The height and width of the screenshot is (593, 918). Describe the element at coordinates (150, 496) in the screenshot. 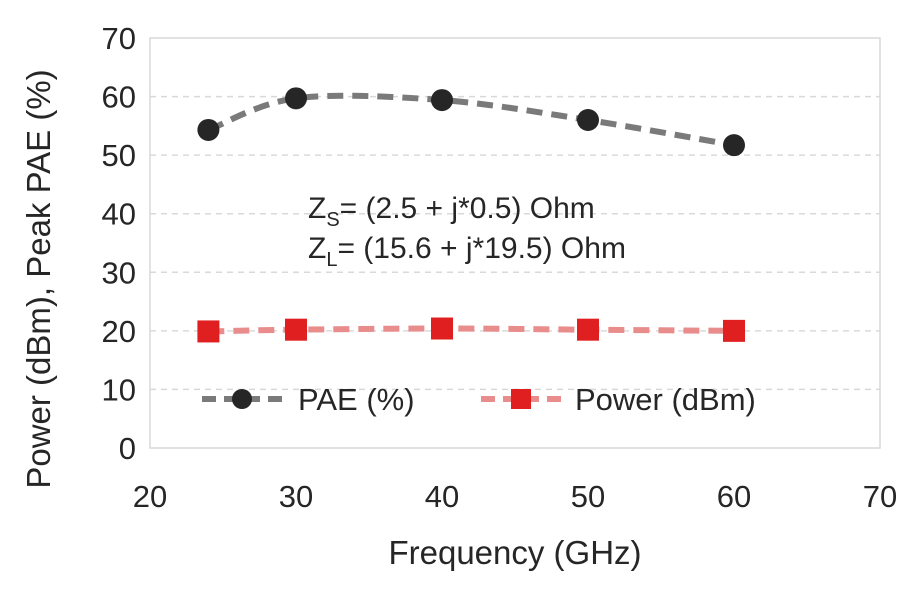

I see `x-tick-label: 20` at that location.